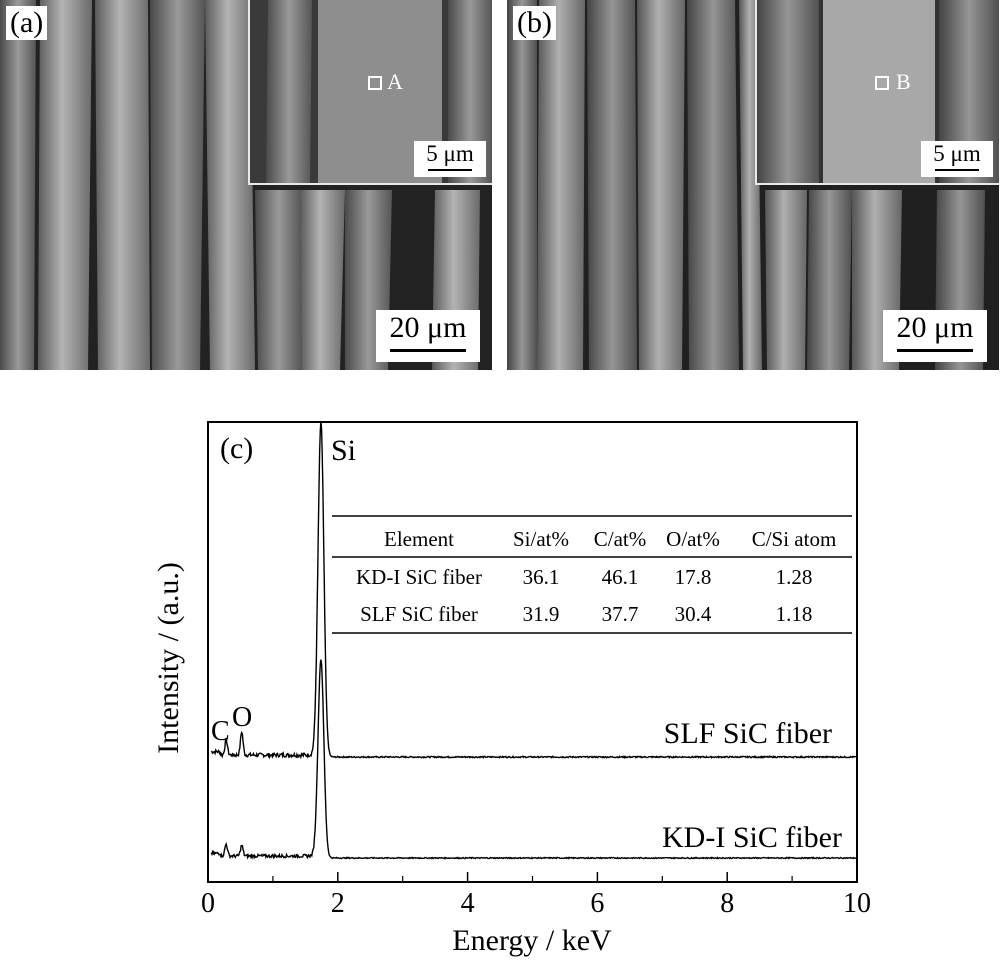  I want to click on table-cell: KD-I SiC fiber, so click(419, 577).